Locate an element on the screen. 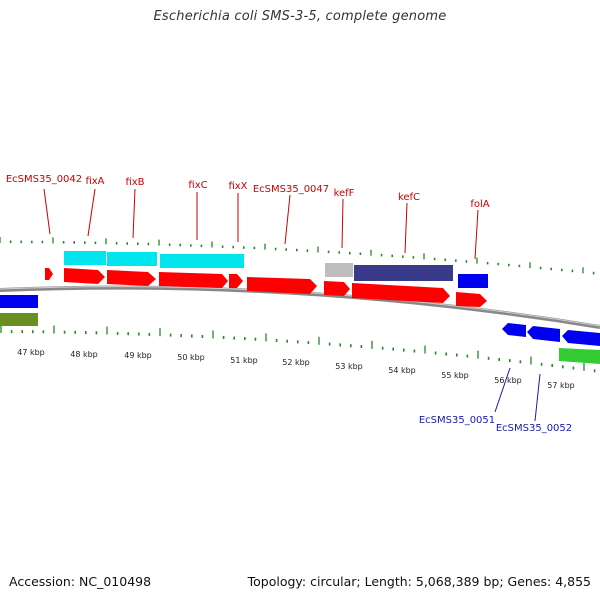 The height and width of the screenshot is (600, 600). gene-label-fixB: fixB is located at coordinates (134, 182).